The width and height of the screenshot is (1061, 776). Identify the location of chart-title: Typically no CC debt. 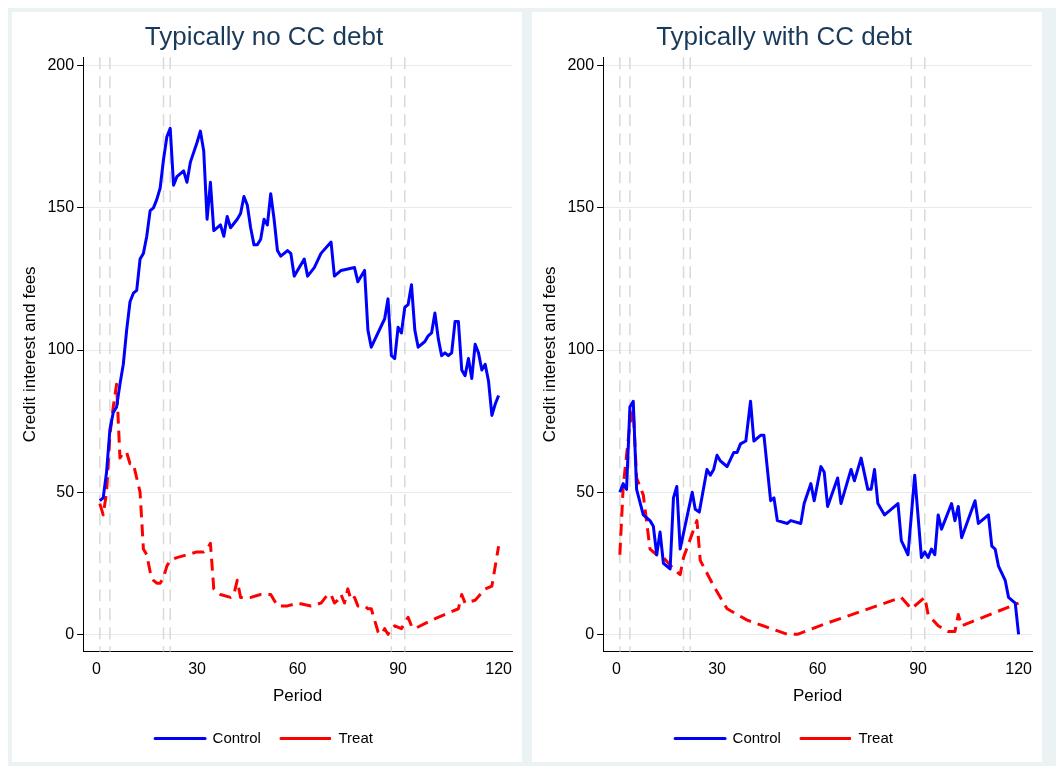
(264, 35).